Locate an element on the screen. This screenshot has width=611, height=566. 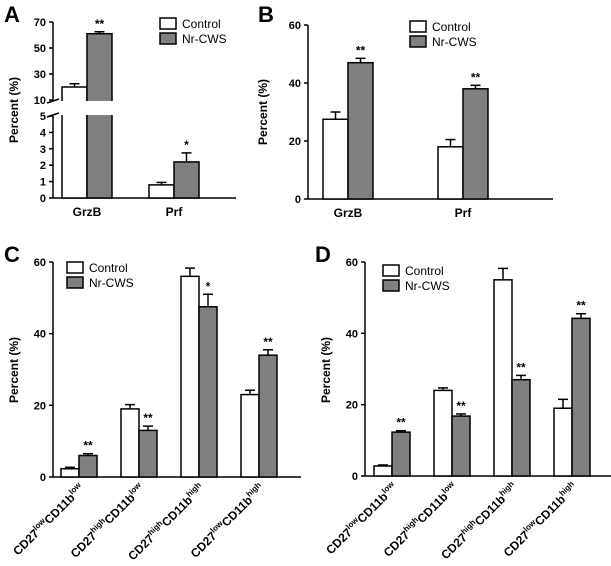
x-tick-label-D-3: CD27lowCD11bhigh is located at coordinates (540, 519).